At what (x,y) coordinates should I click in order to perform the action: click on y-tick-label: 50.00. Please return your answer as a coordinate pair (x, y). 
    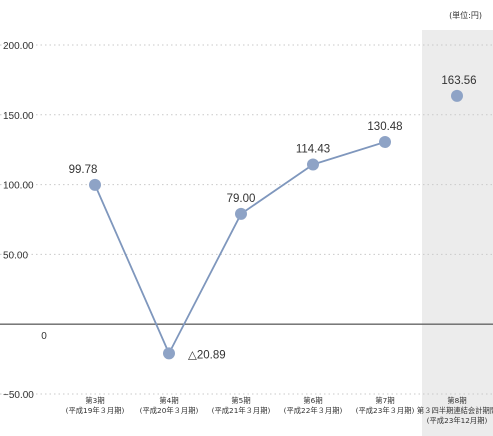
    Looking at the image, I should click on (15, 255).